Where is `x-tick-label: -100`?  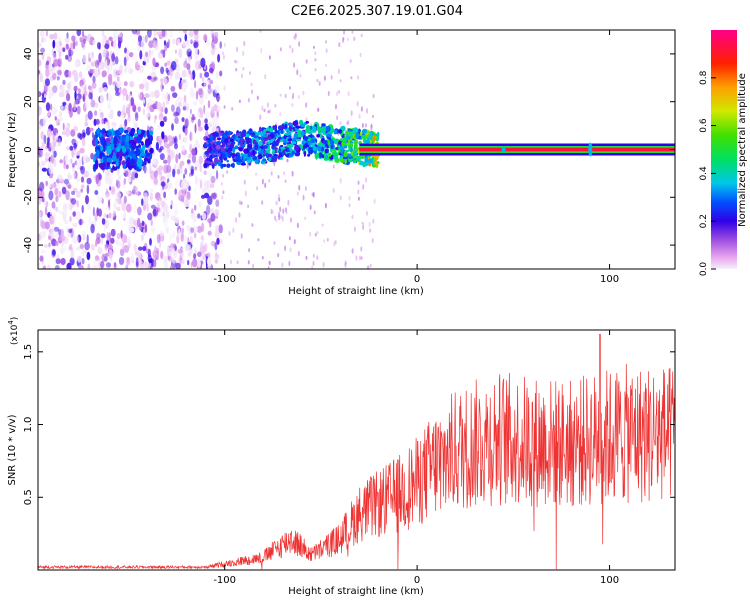 x-tick-label: -100 is located at coordinates (224, 580).